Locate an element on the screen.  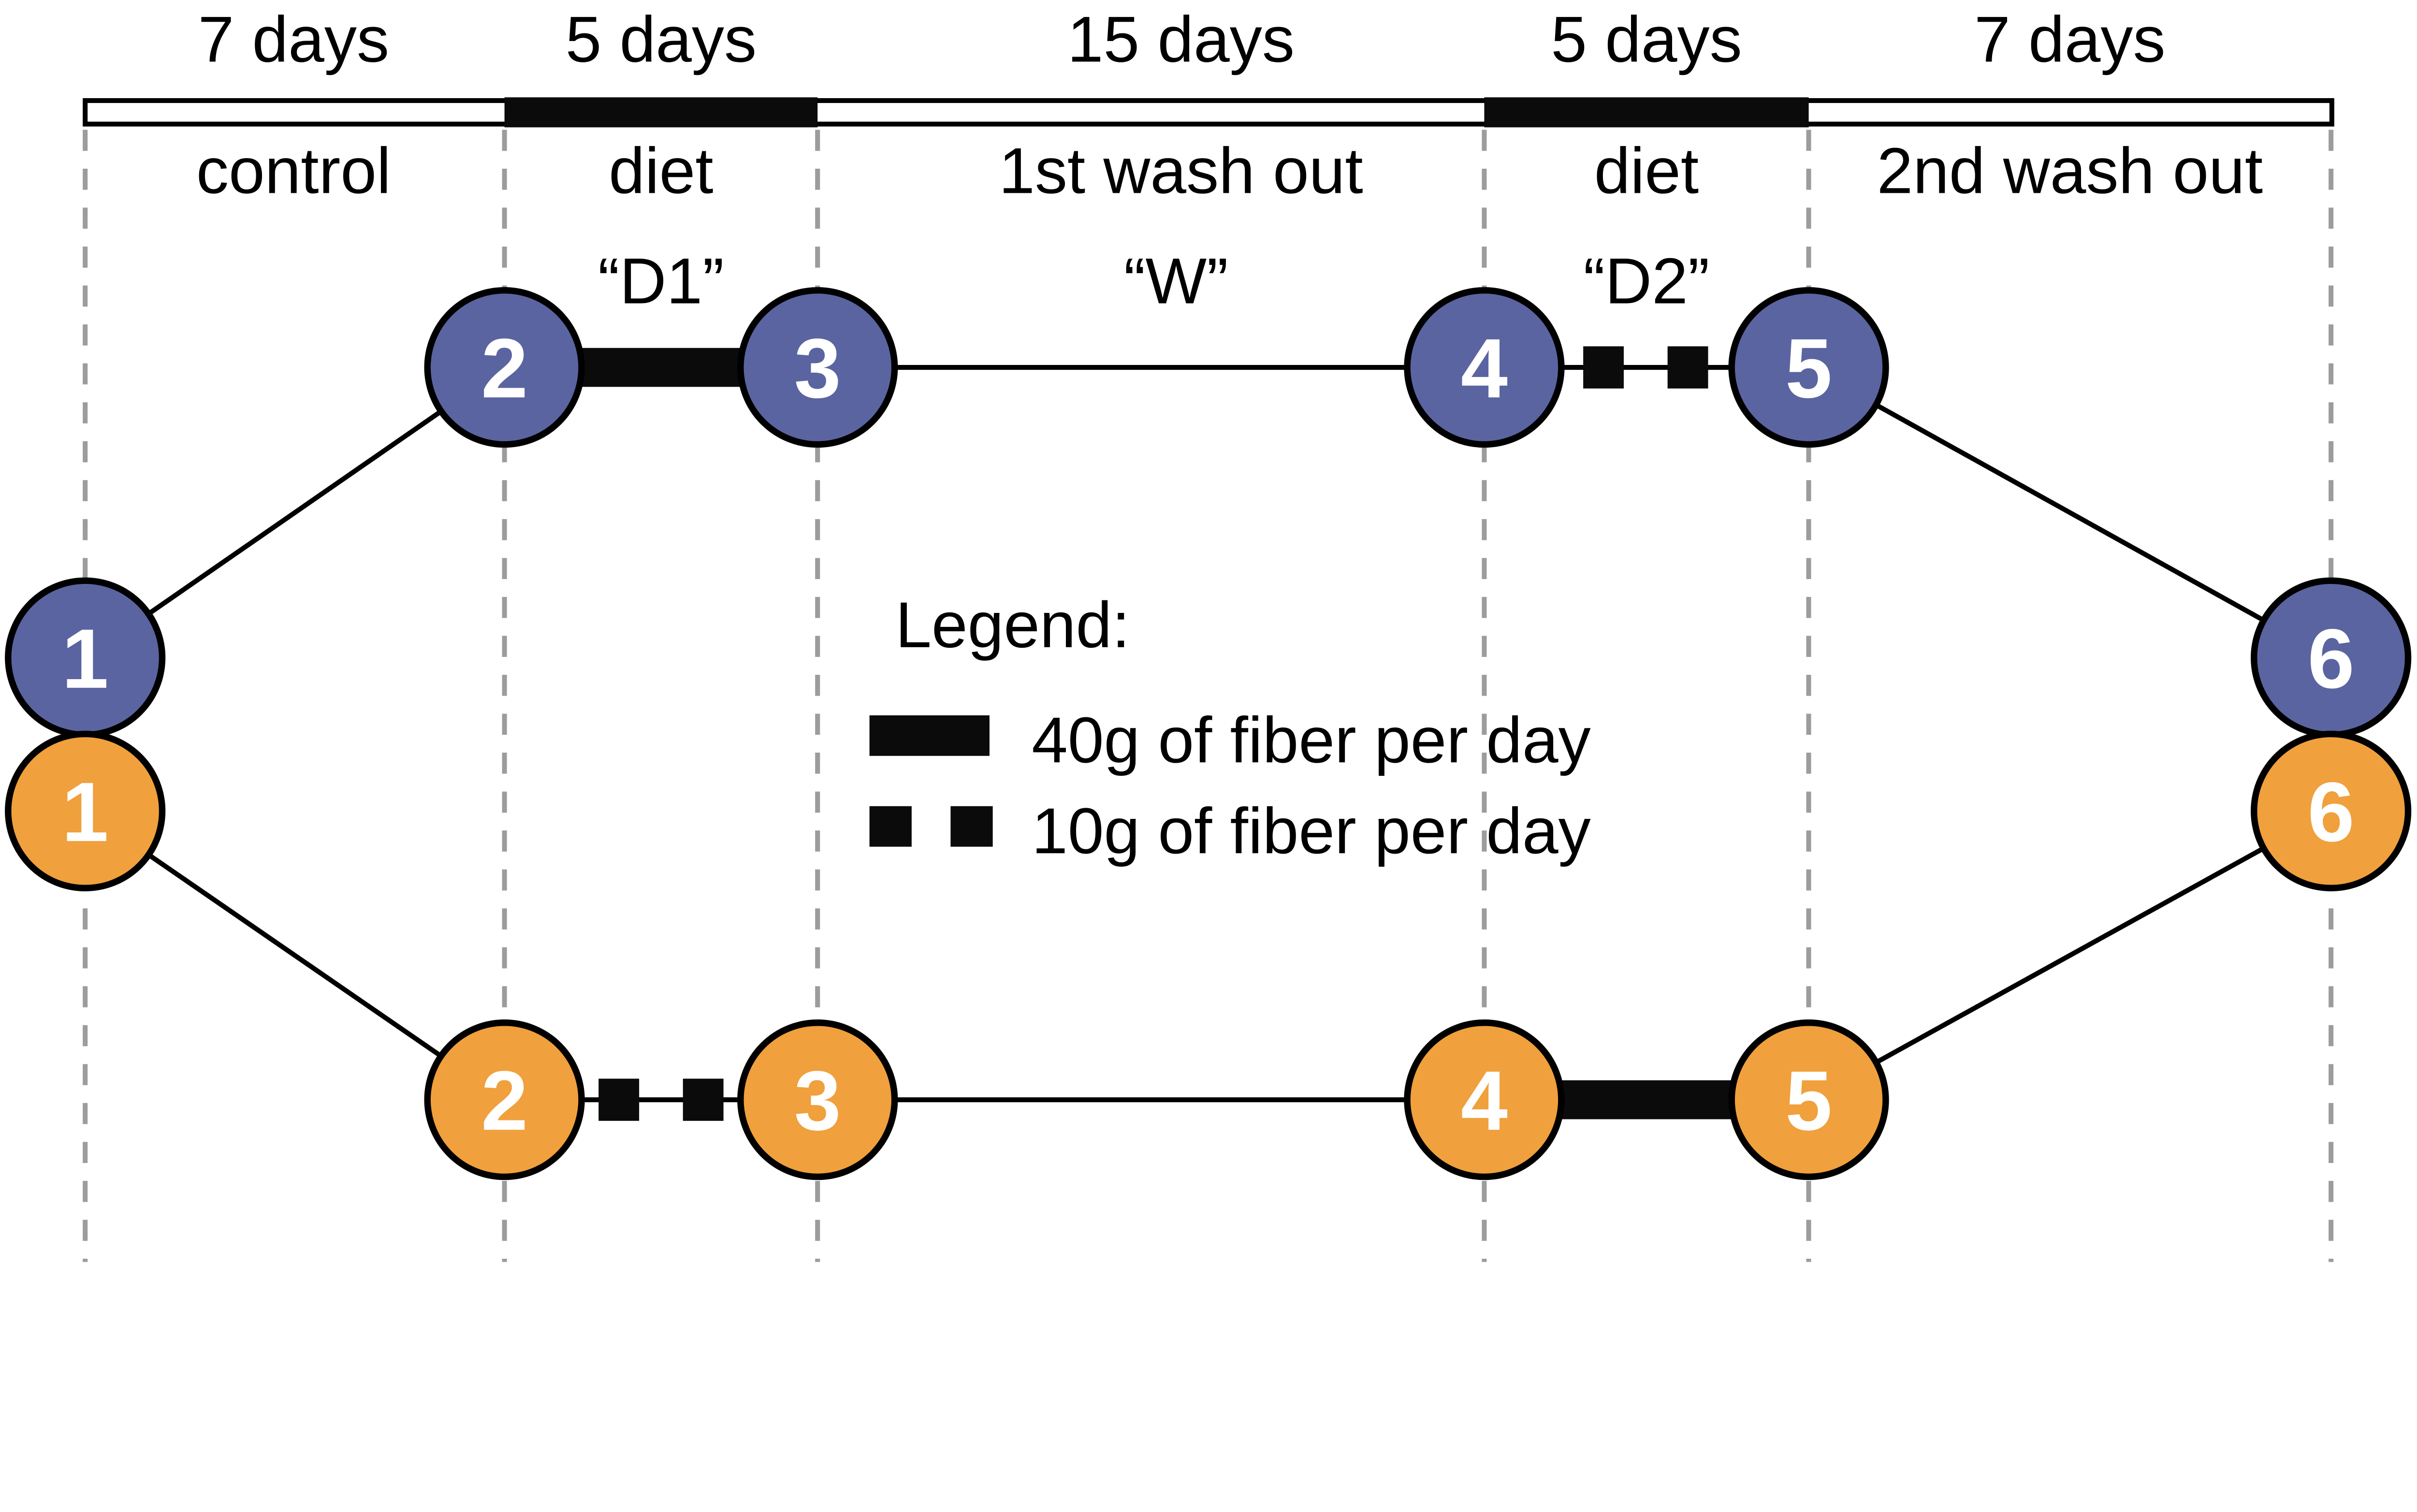
blue-node-6-number: 6 is located at coordinates (2331, 658).